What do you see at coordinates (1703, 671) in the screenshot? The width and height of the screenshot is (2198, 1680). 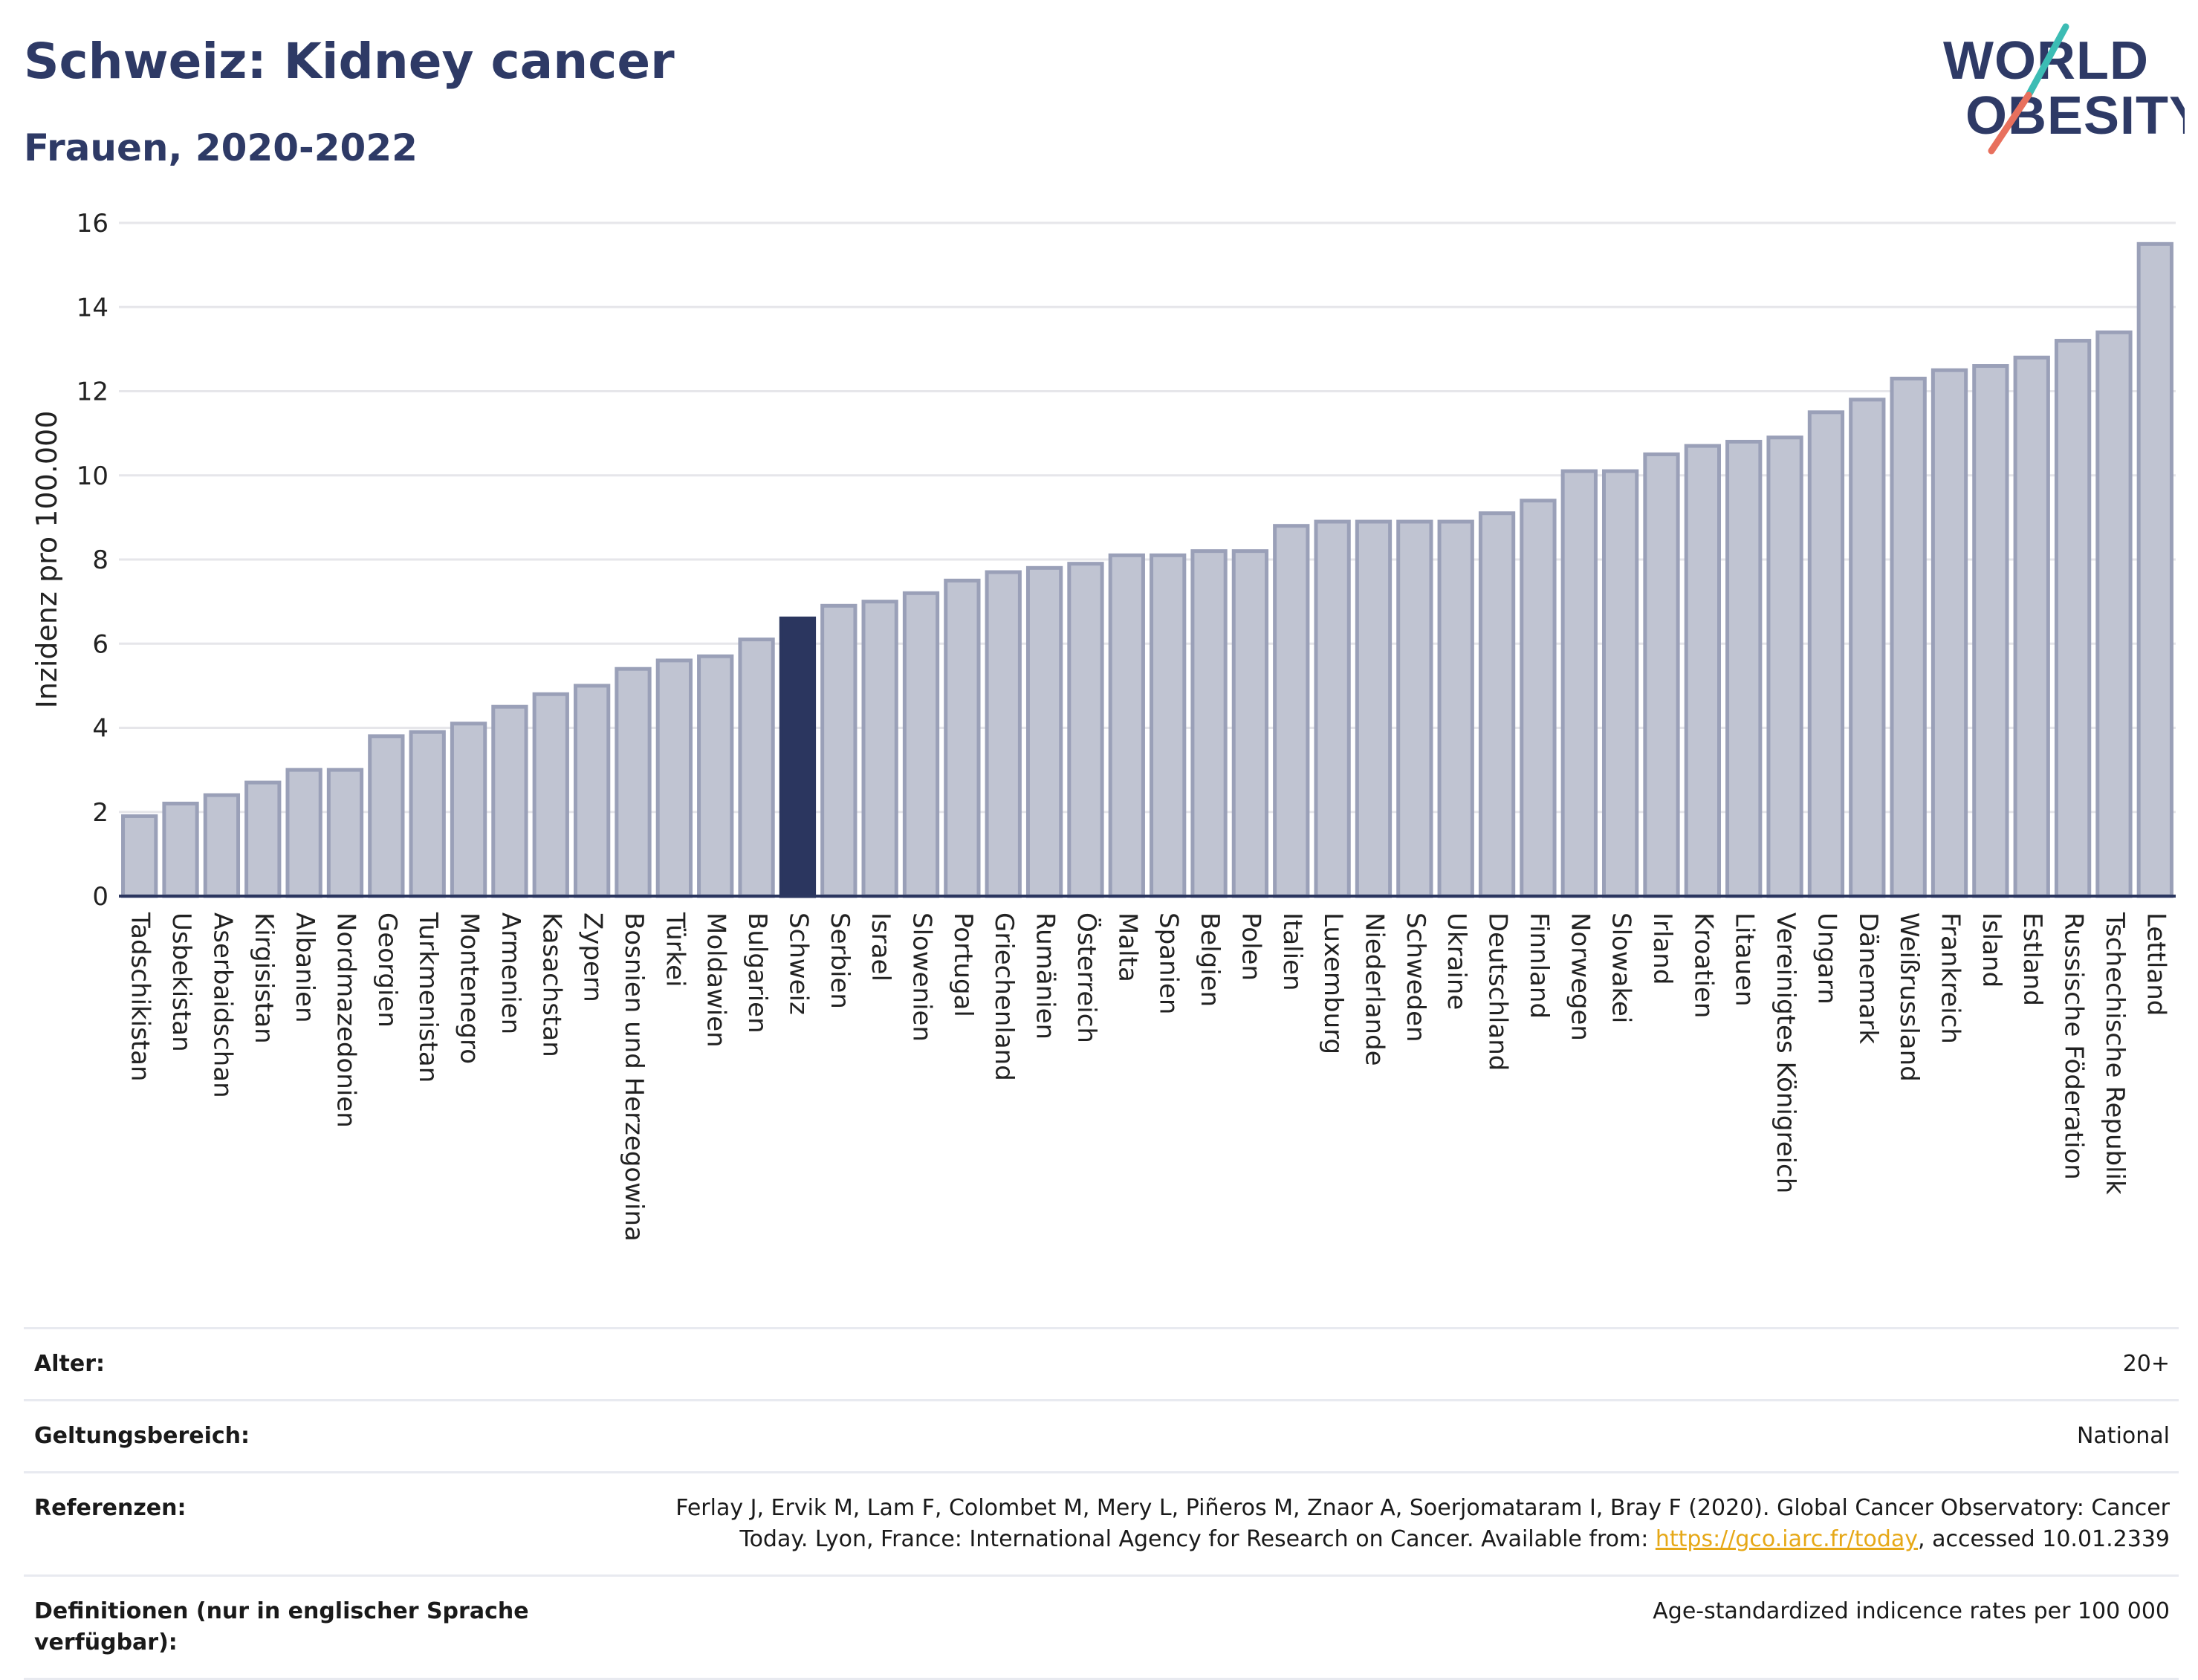 I see `bar-kroatien` at bounding box center [1703, 671].